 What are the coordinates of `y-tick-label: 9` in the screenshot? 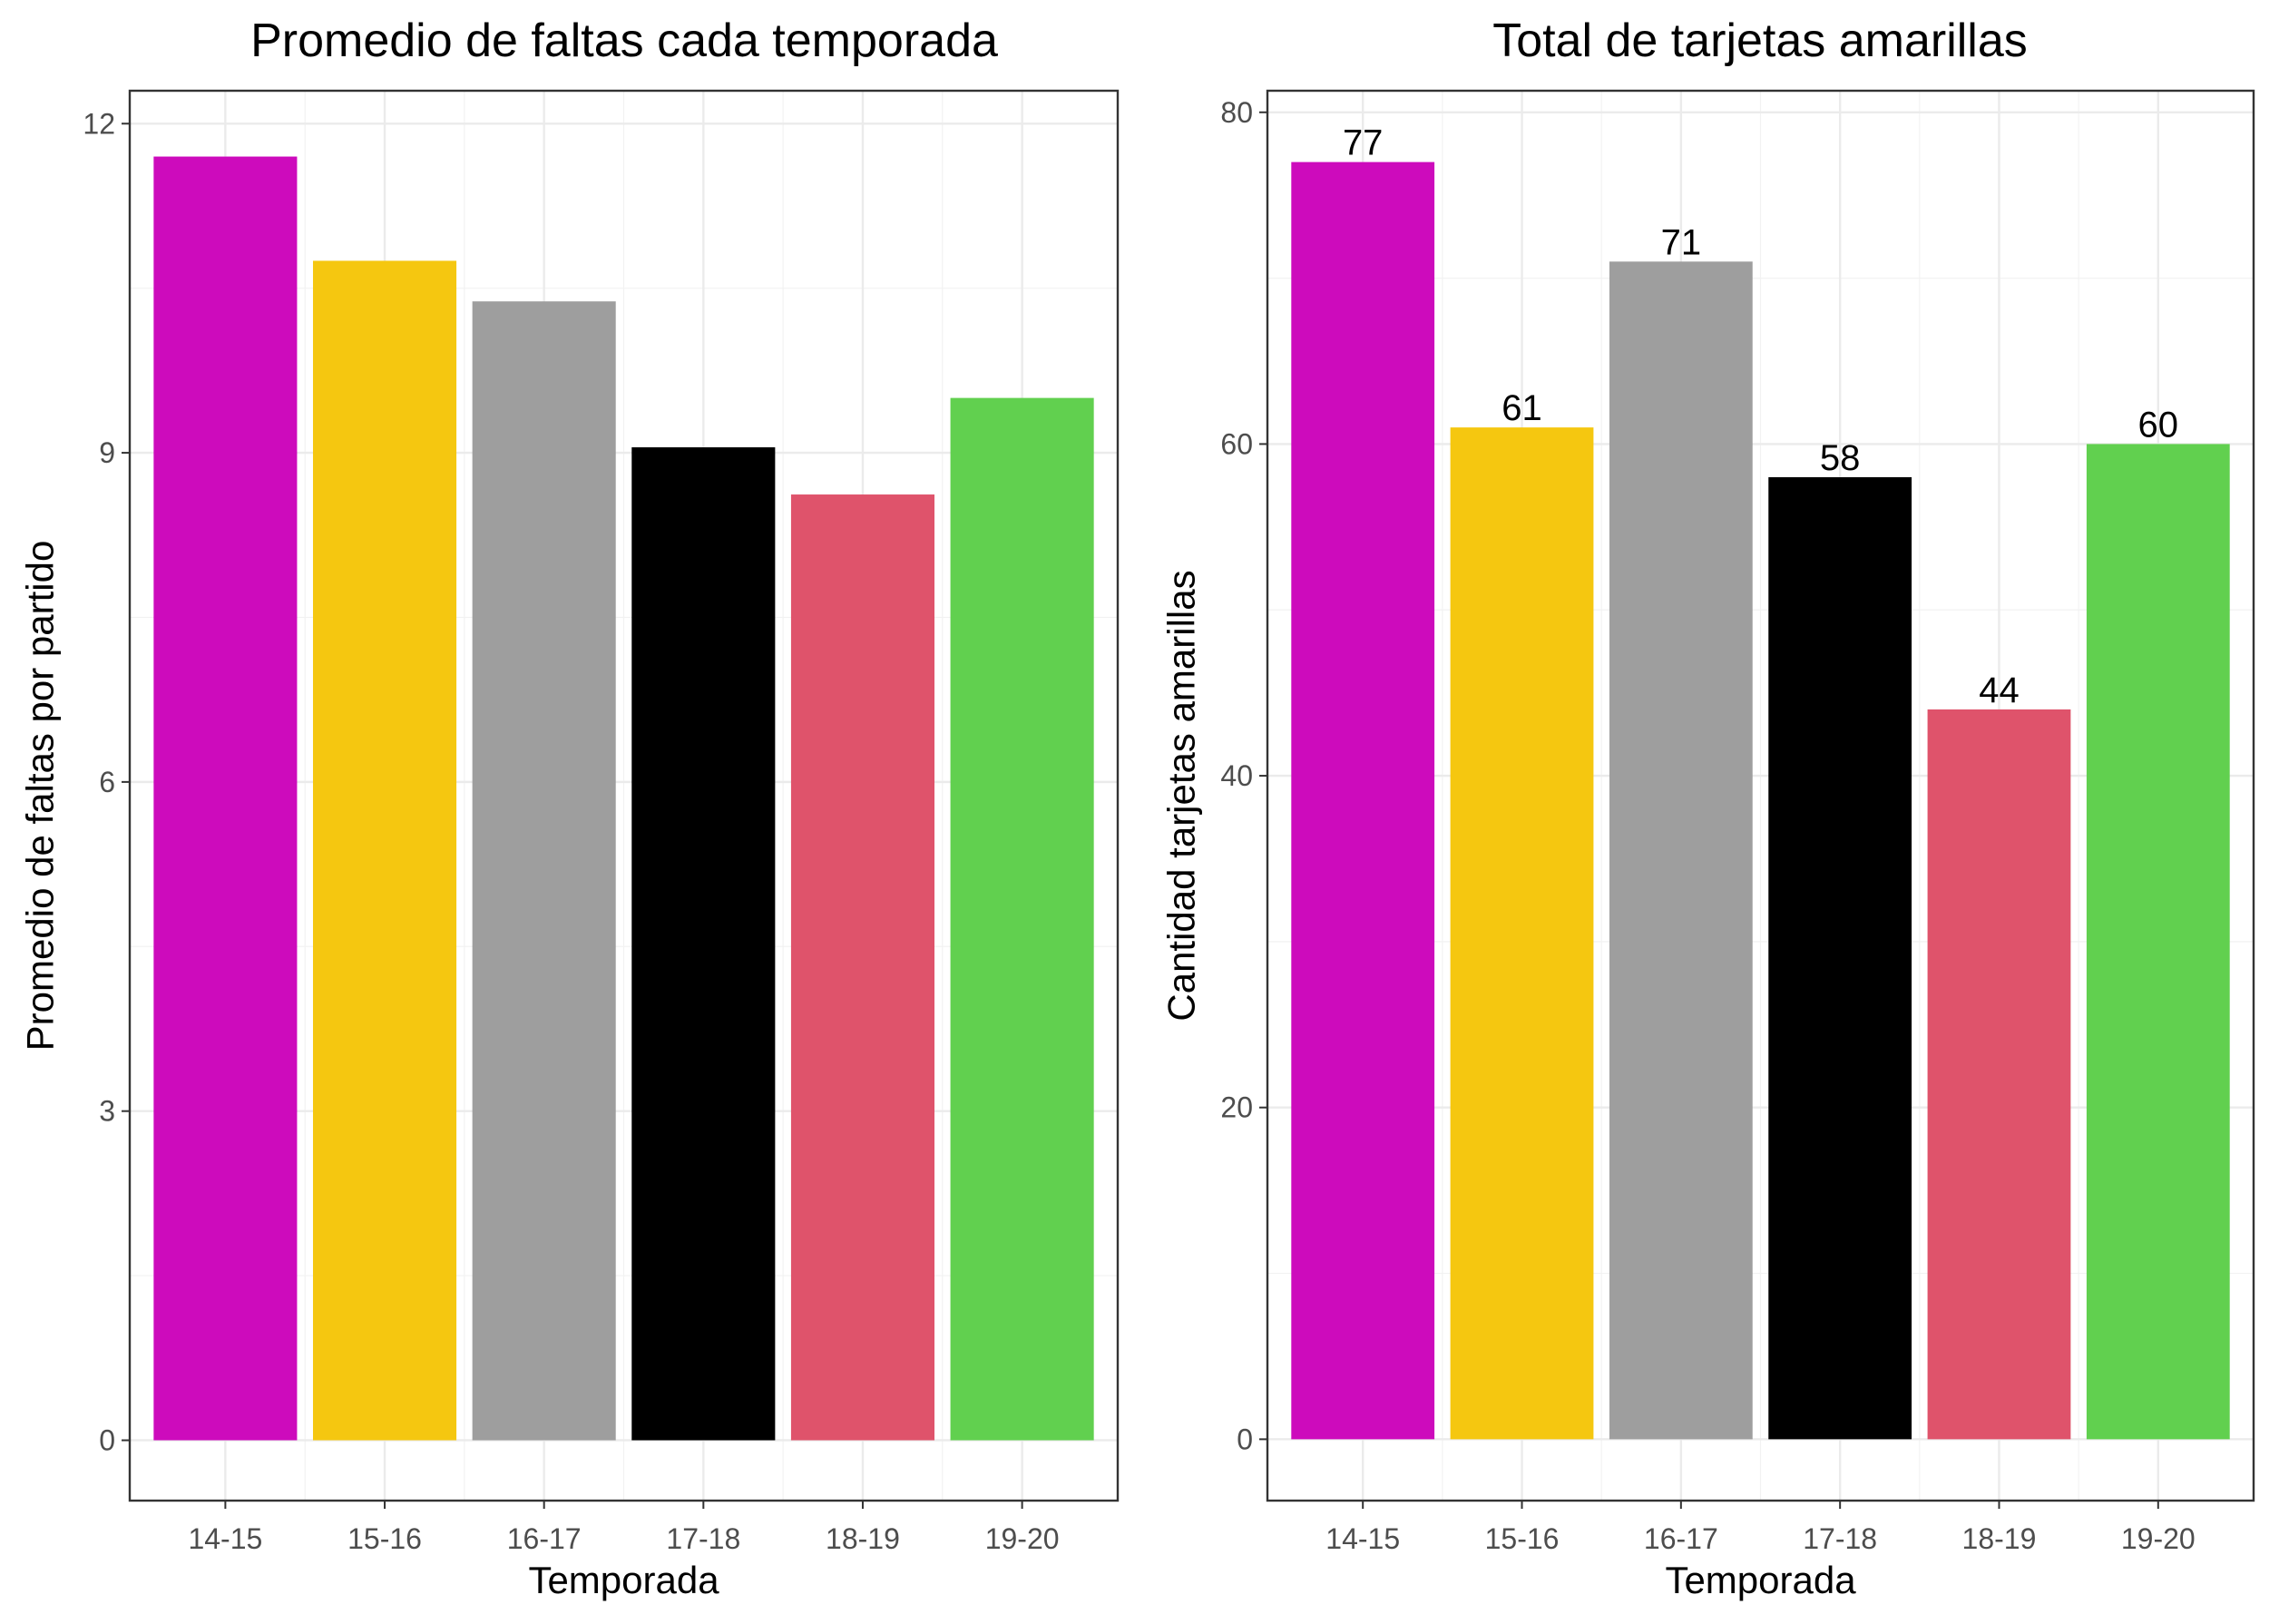 It's located at (107, 452).